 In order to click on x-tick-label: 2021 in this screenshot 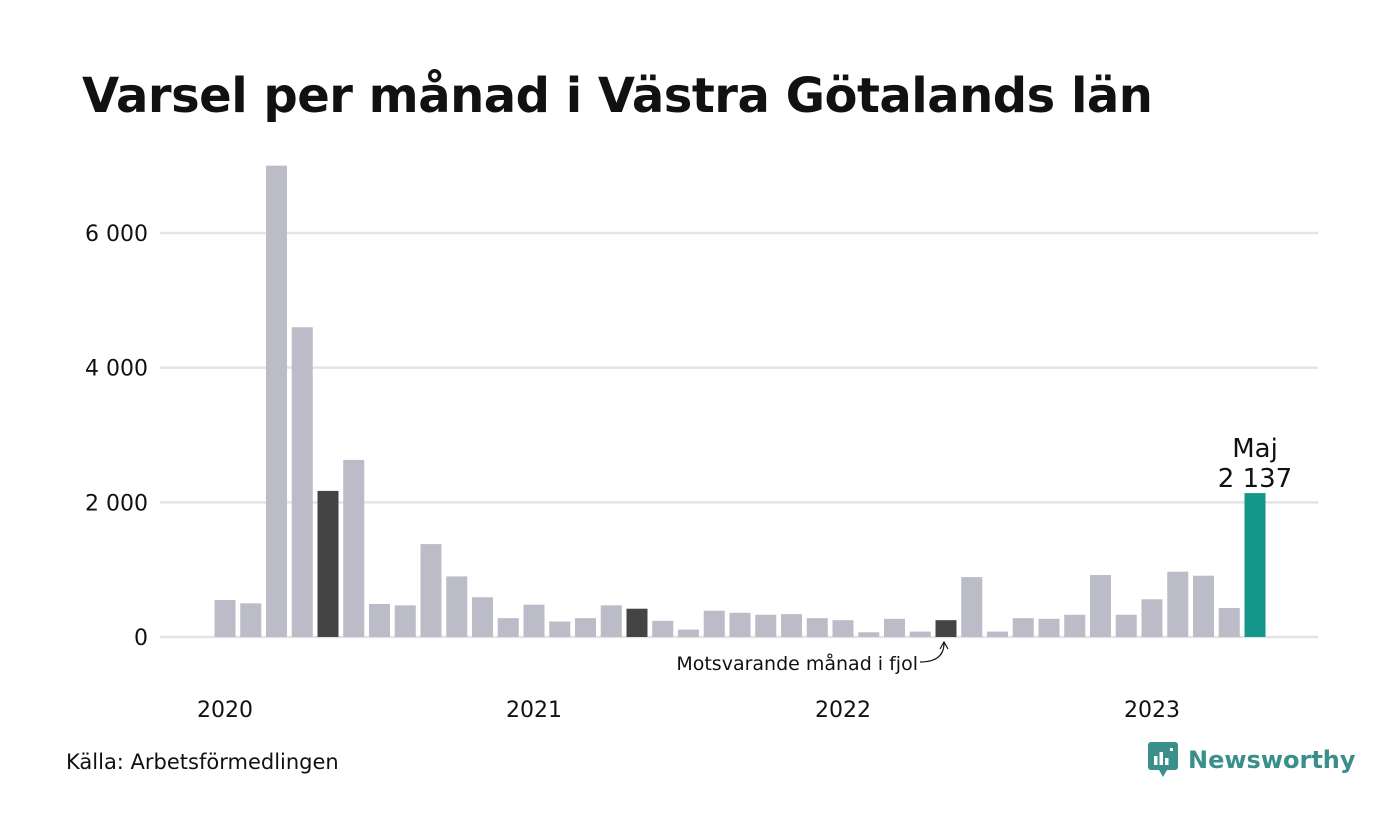, I will do `click(534, 710)`.